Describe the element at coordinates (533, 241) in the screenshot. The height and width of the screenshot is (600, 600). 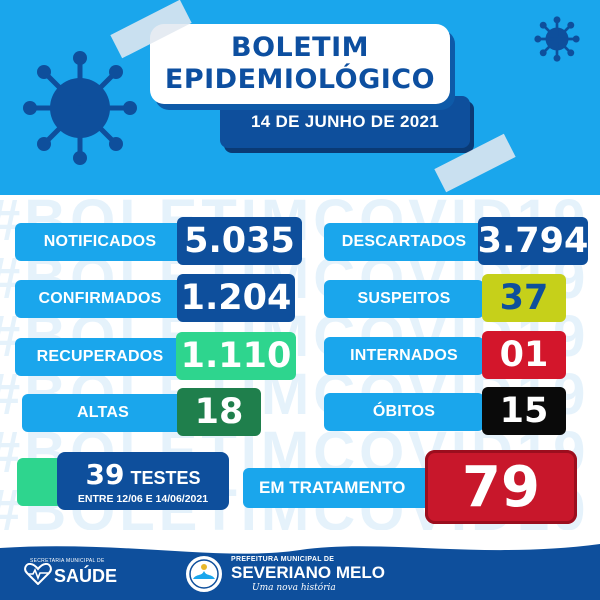
I see `stat-value: 3.794` at that location.